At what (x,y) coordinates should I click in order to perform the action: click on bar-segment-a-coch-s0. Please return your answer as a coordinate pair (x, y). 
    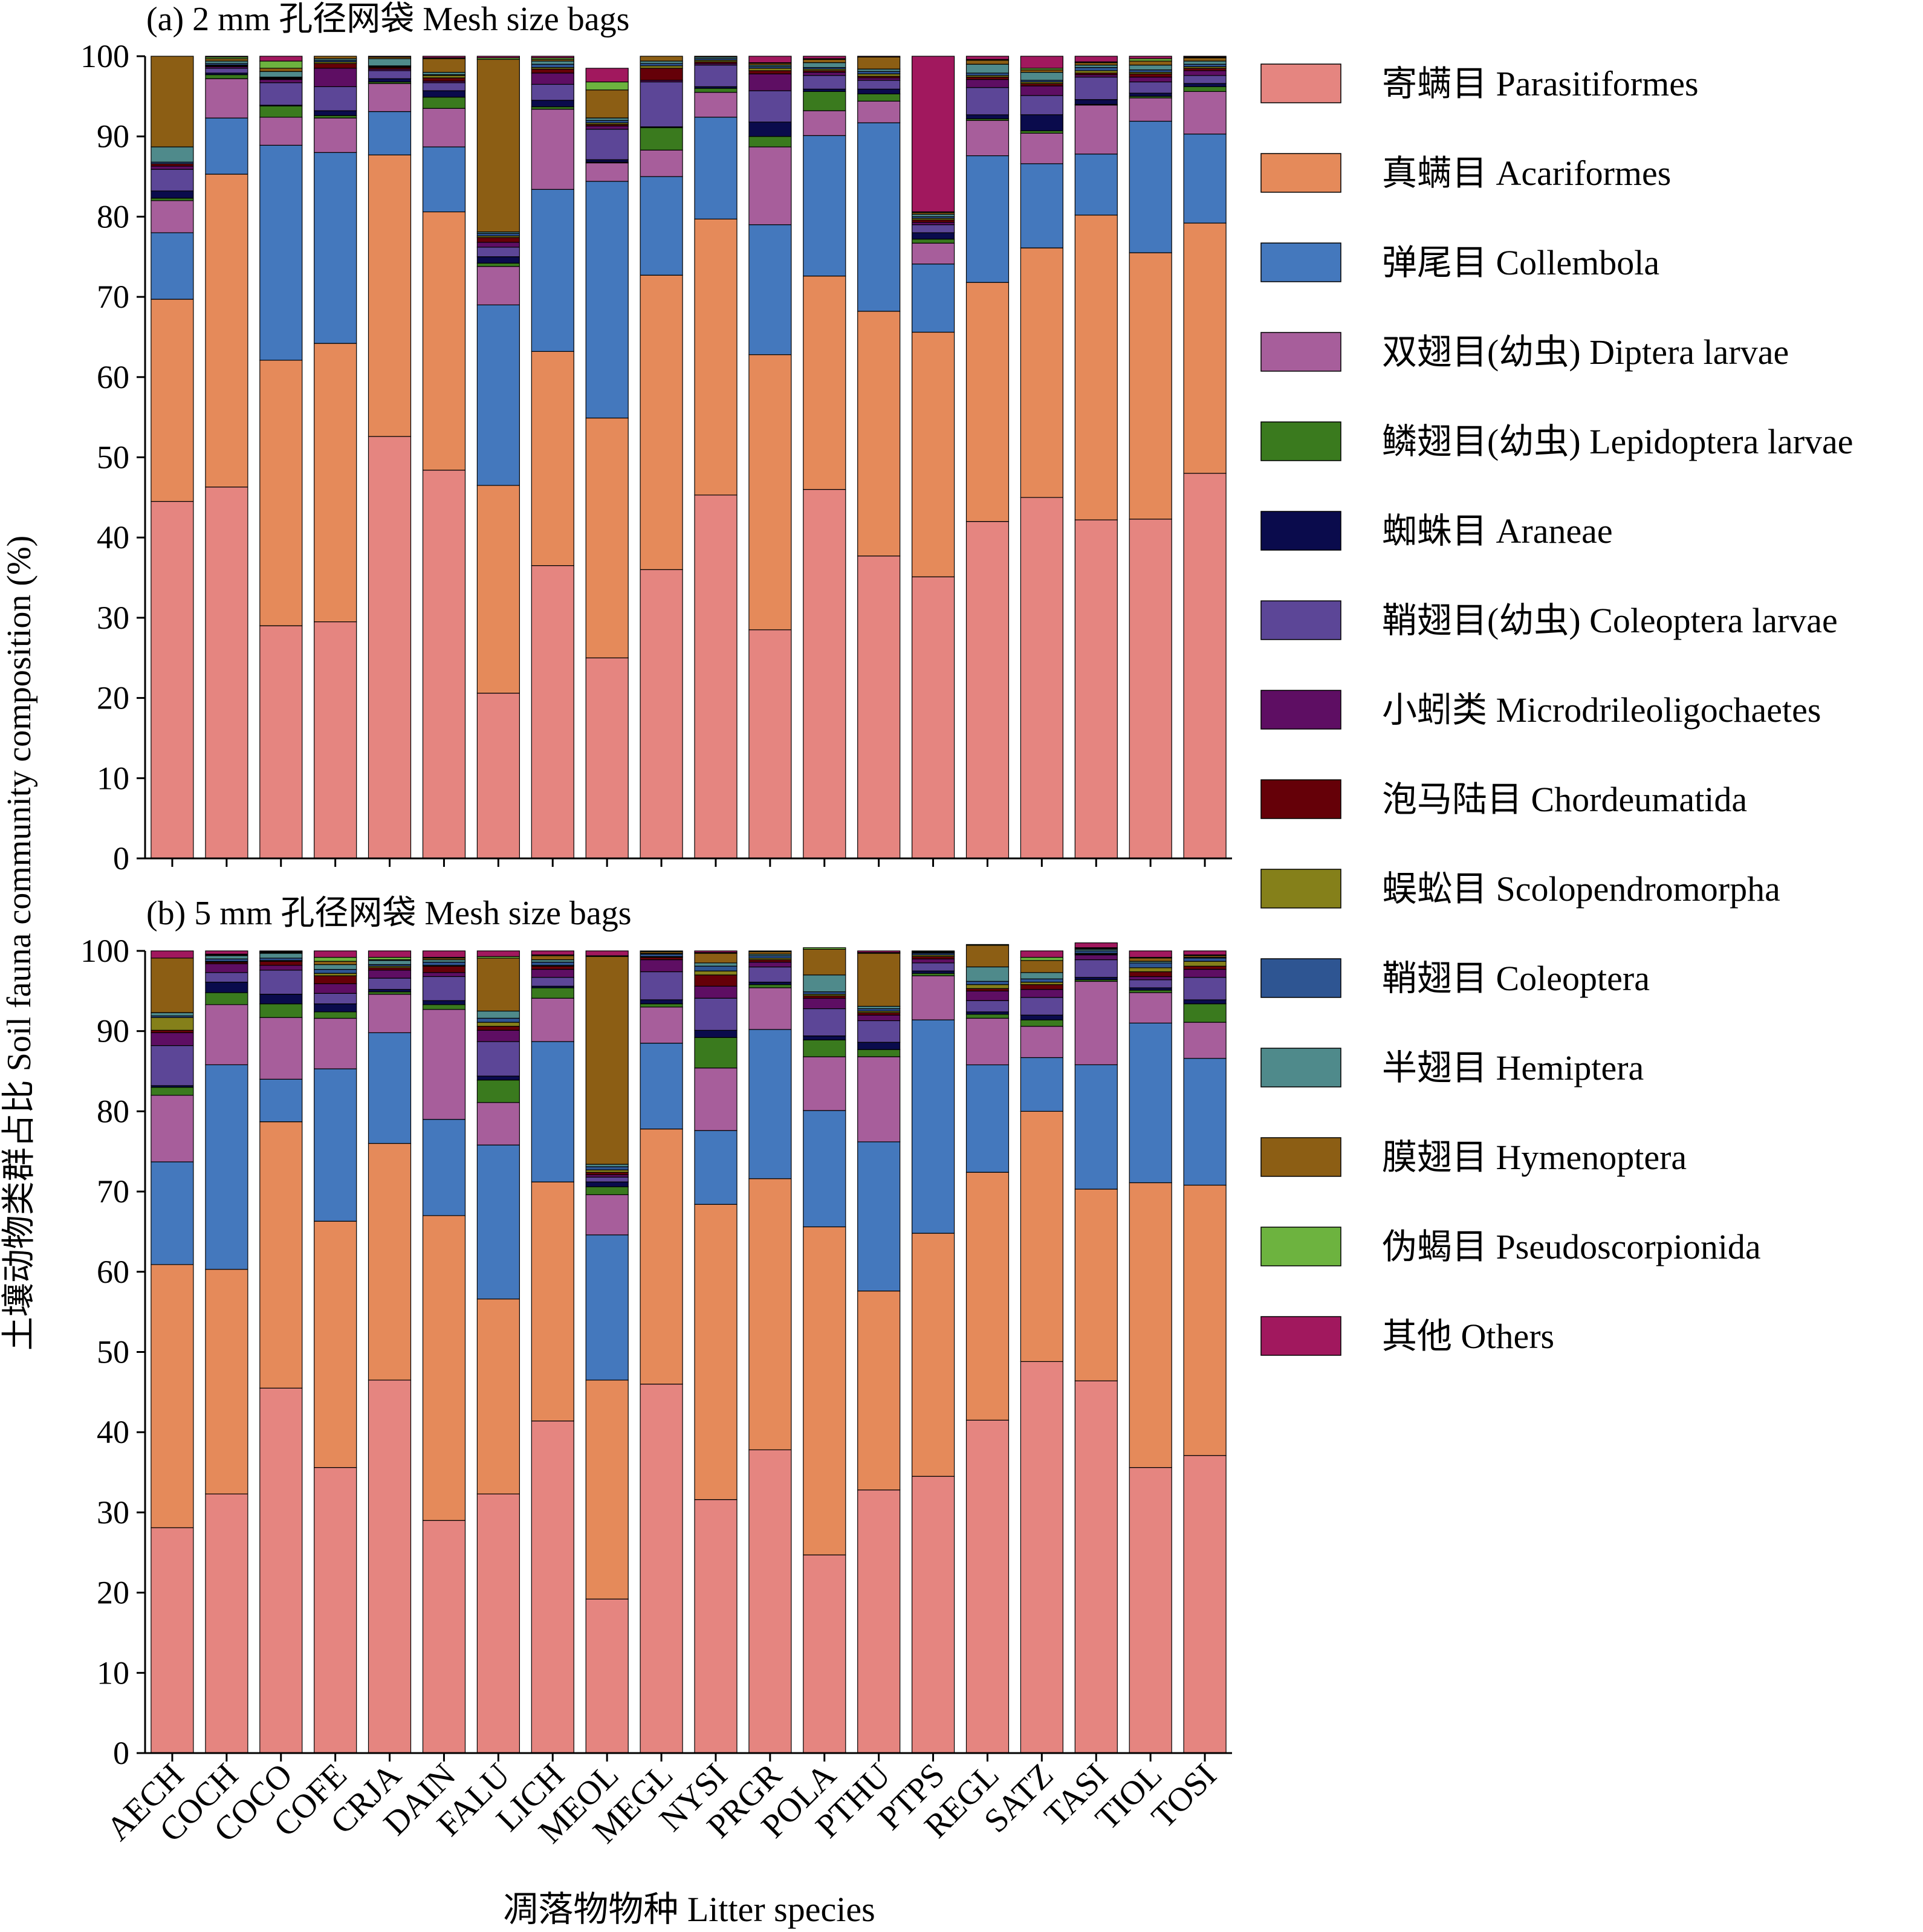
    Looking at the image, I should click on (226, 672).